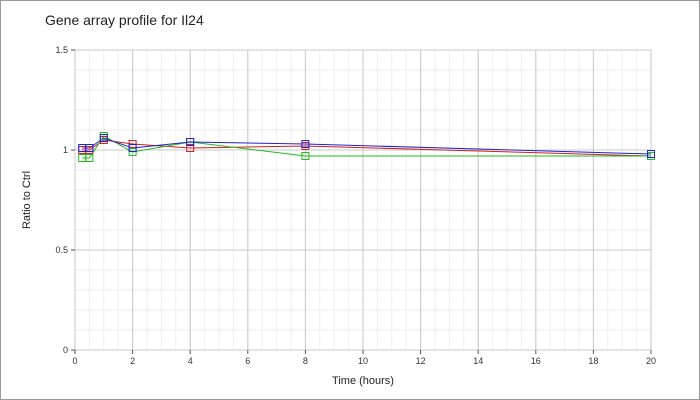  What do you see at coordinates (132, 361) in the screenshot?
I see `x-tick-label: 2` at bounding box center [132, 361].